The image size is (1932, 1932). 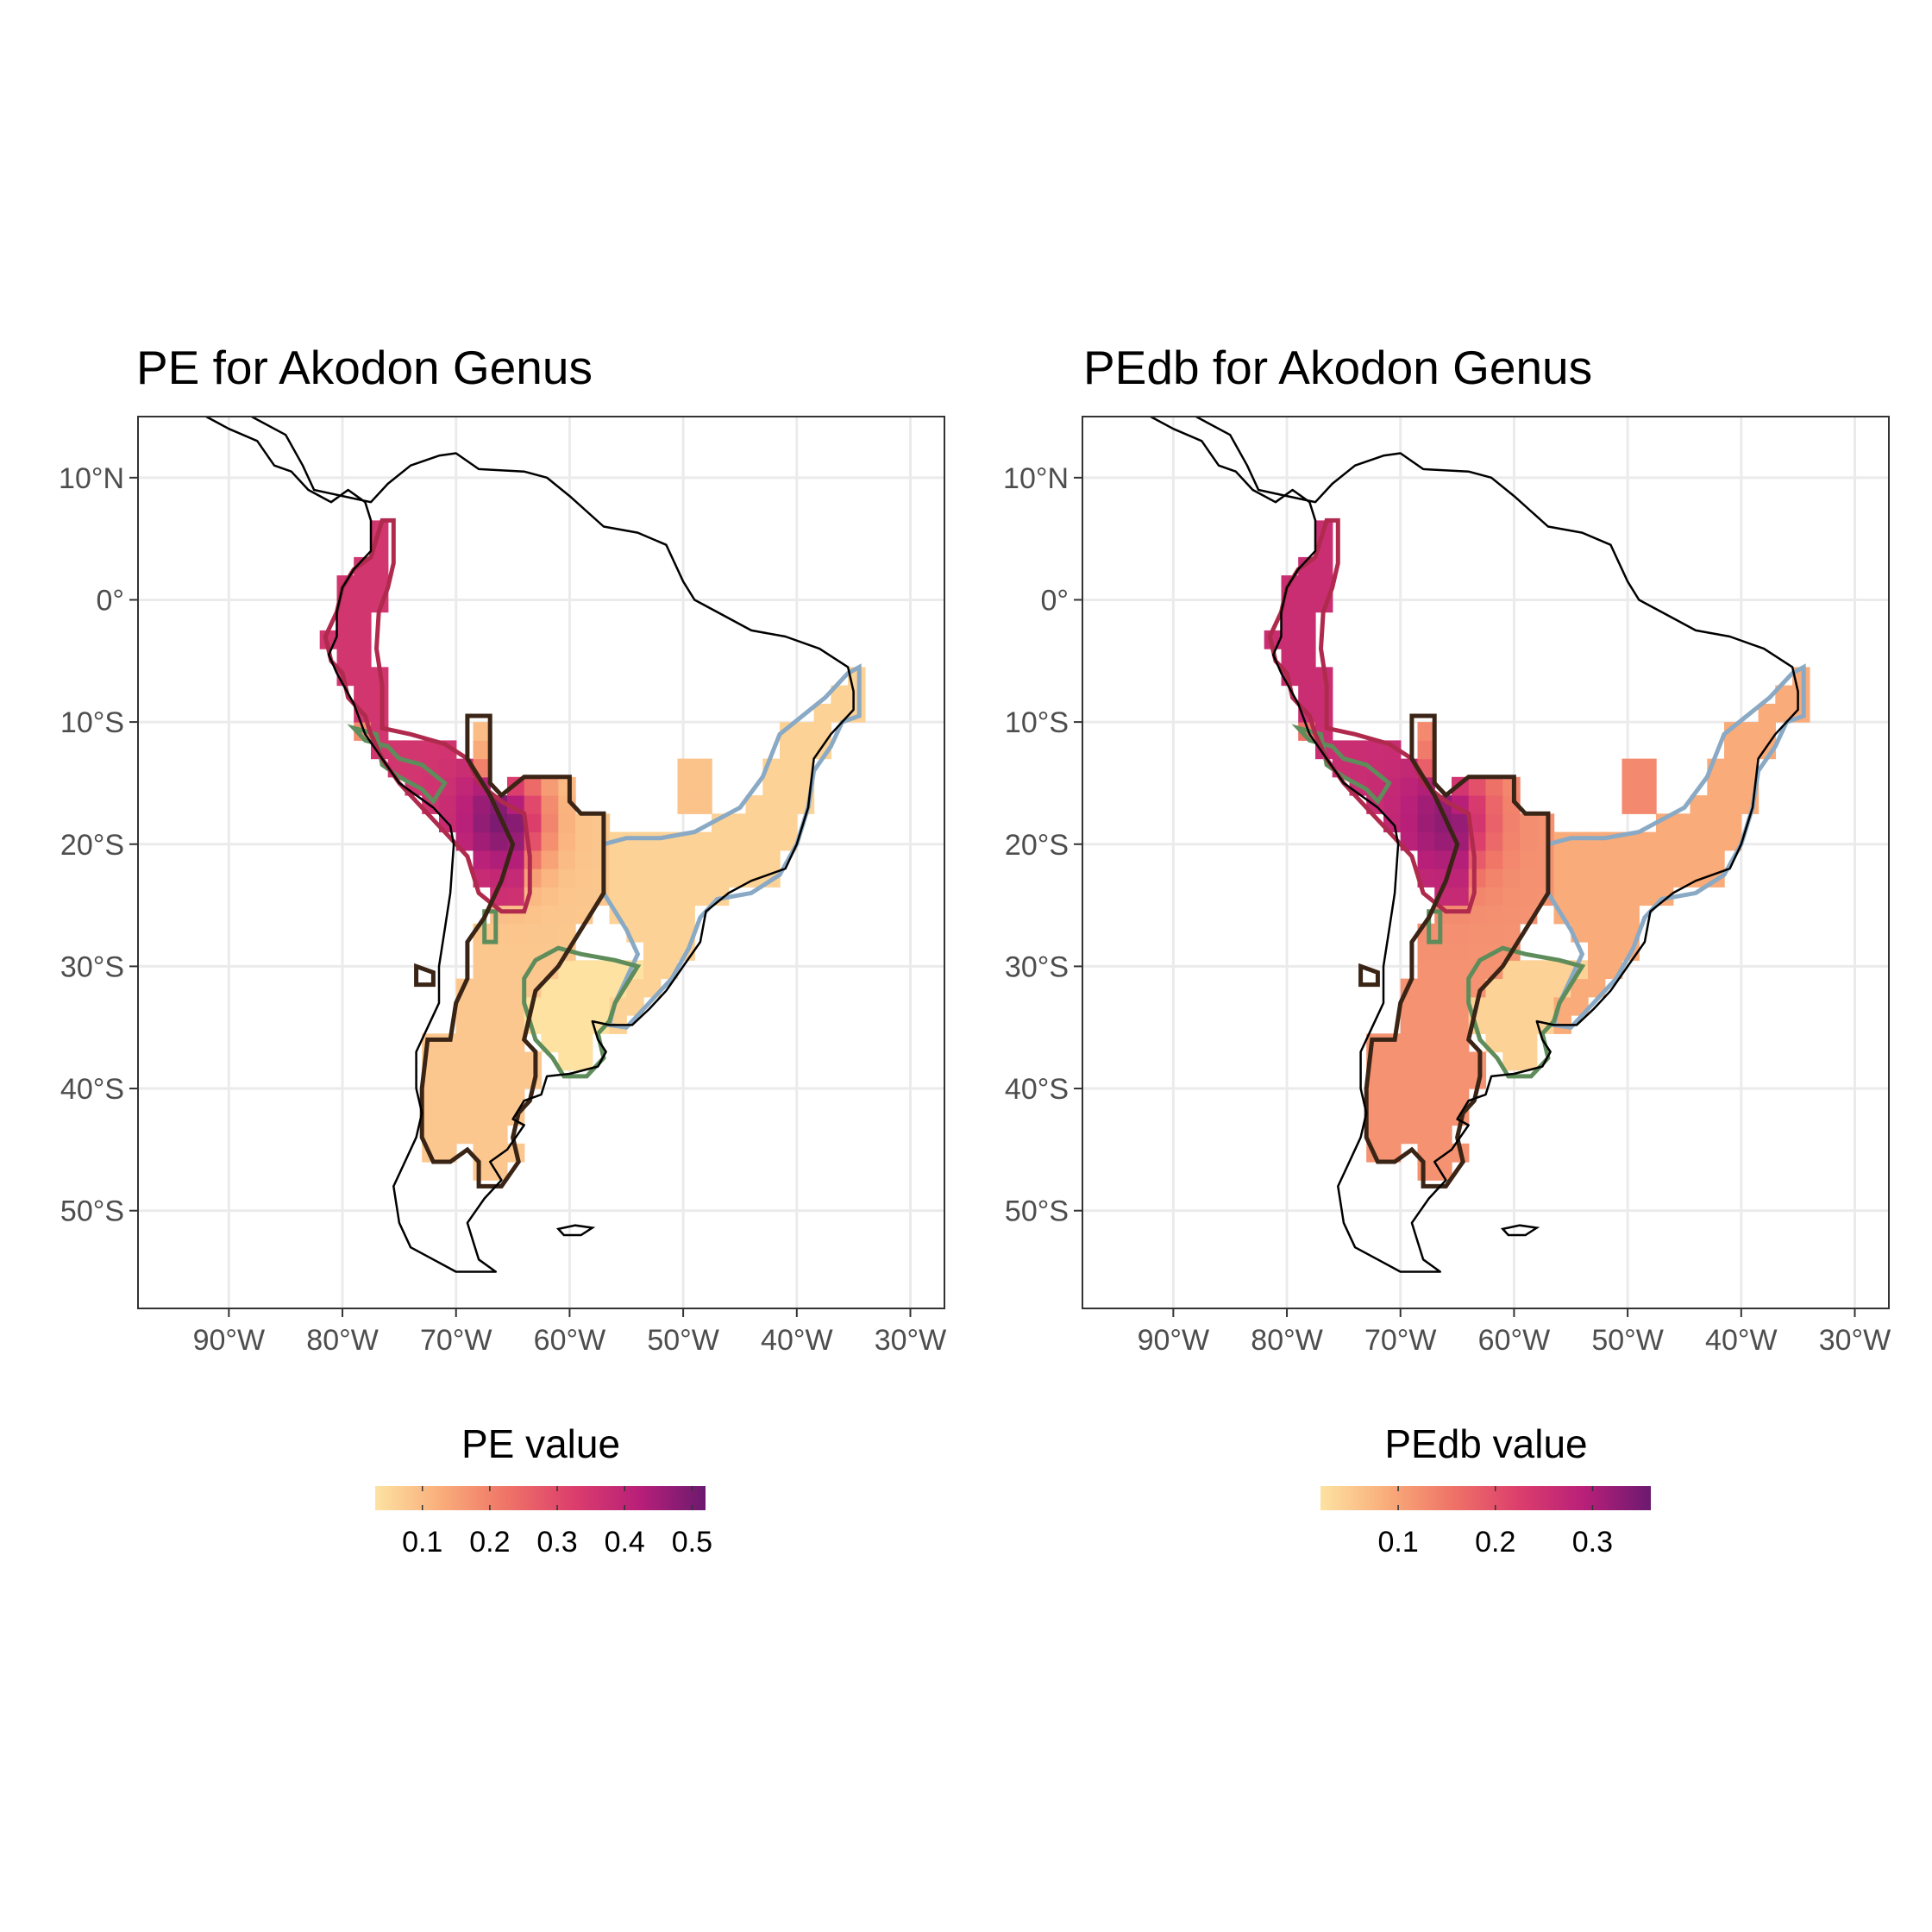 I want to click on y-tick-label: 10°S, so click(x=92, y=722).